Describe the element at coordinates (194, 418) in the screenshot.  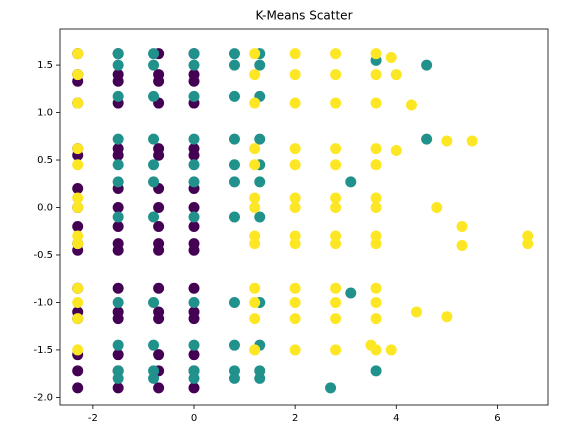
I see `x-tick-label: 0` at that location.